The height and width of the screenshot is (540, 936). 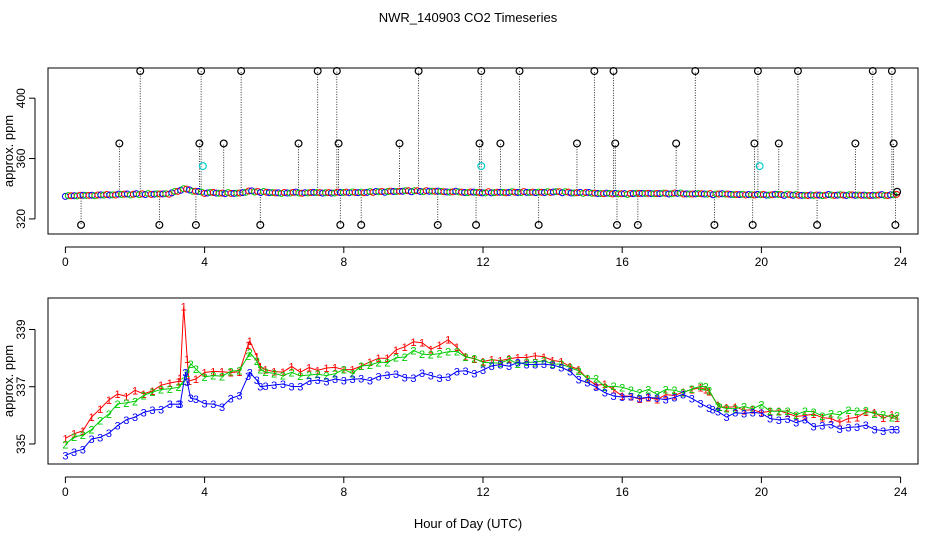 What do you see at coordinates (762, 492) in the screenshot?
I see `bottom-x-tick-label: 20` at bounding box center [762, 492].